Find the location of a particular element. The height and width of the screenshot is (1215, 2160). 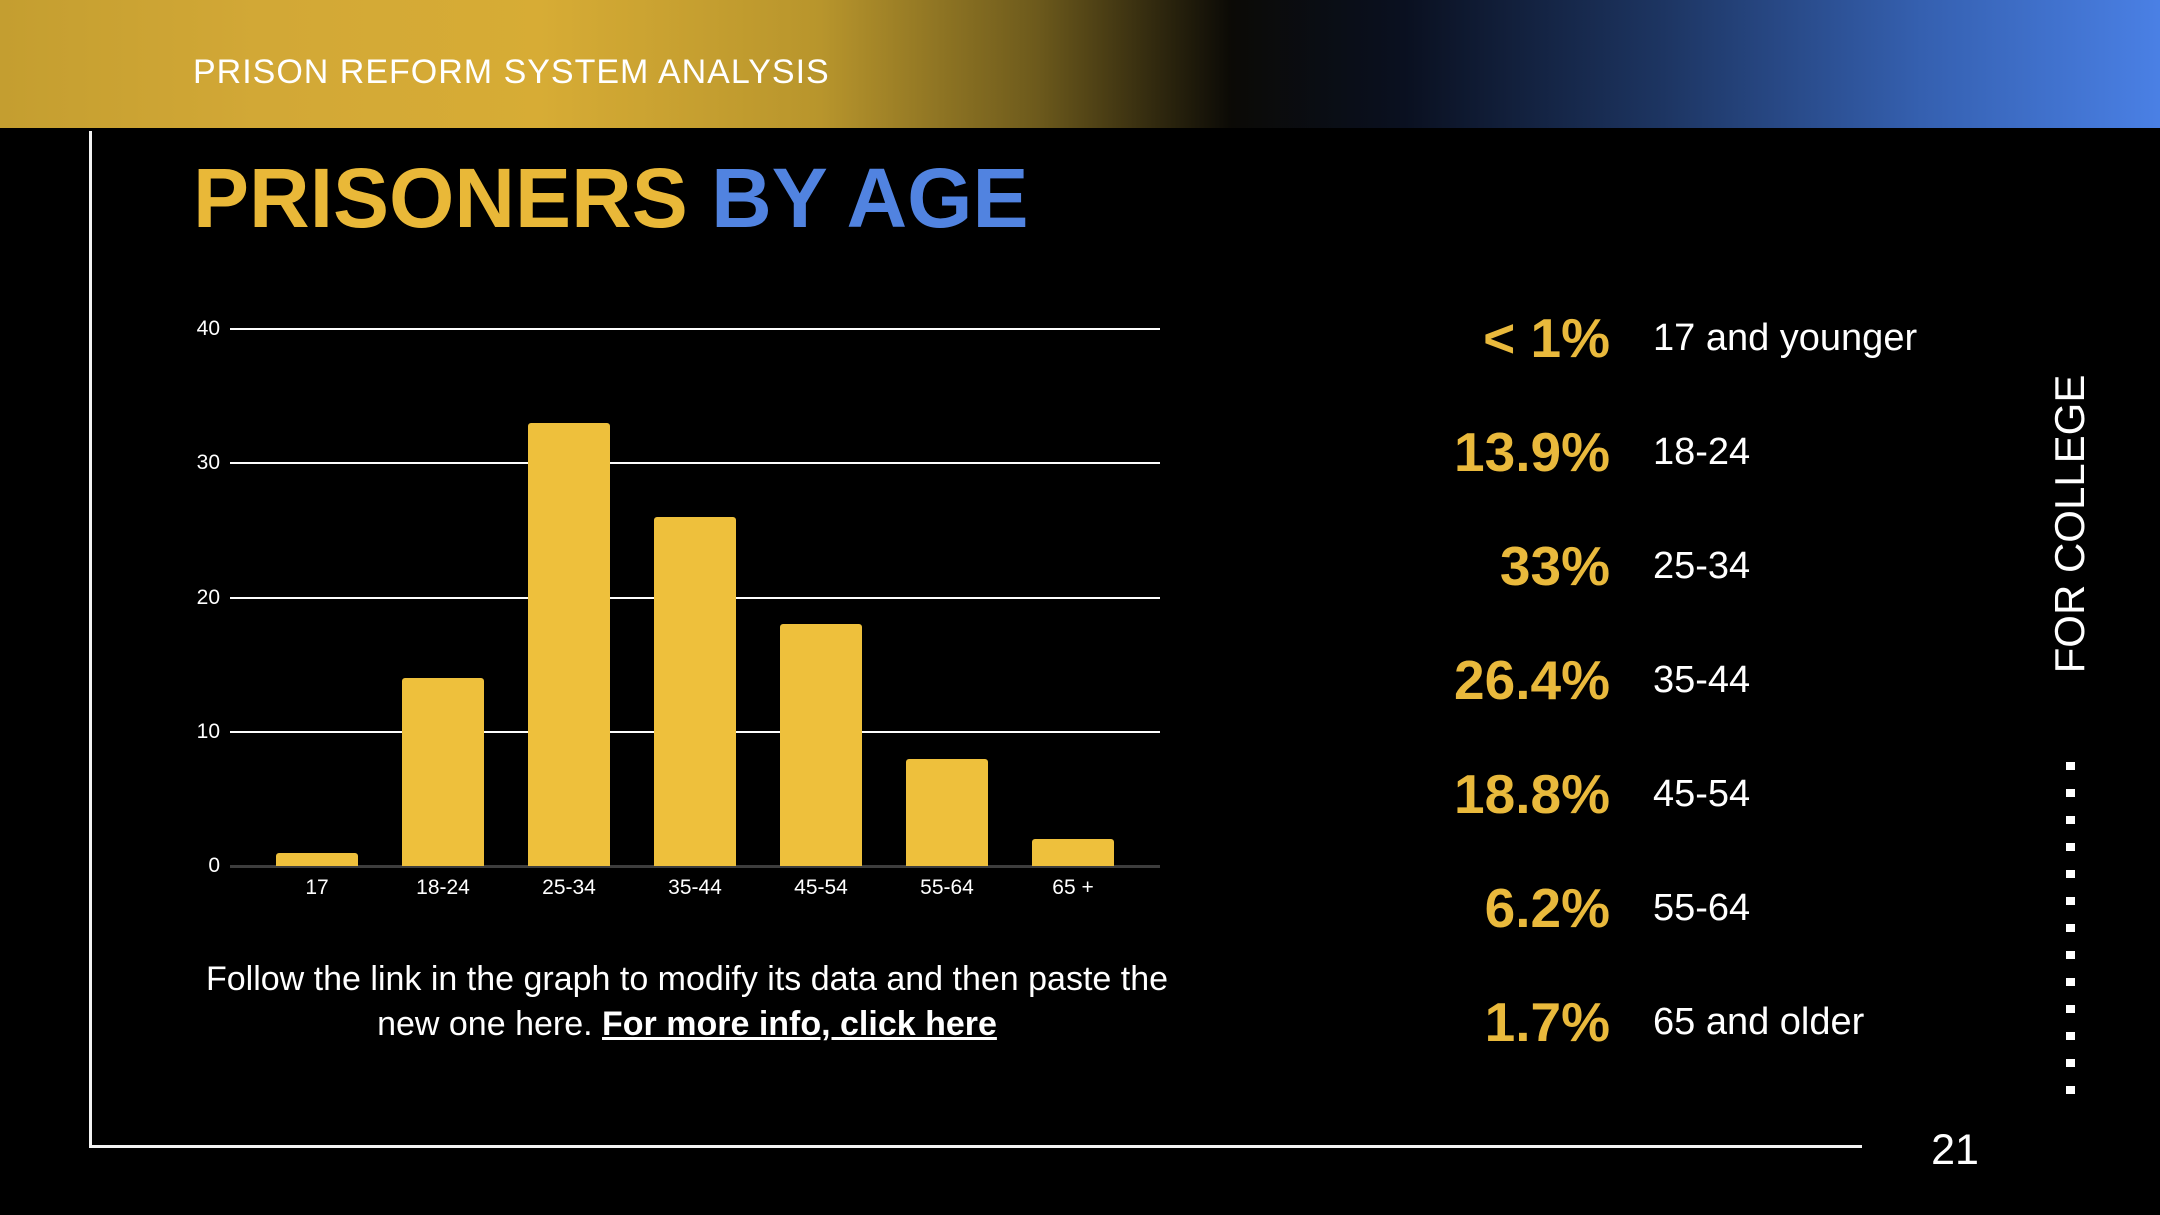

stat-percent: 6.2% is located at coordinates (1547, 908).